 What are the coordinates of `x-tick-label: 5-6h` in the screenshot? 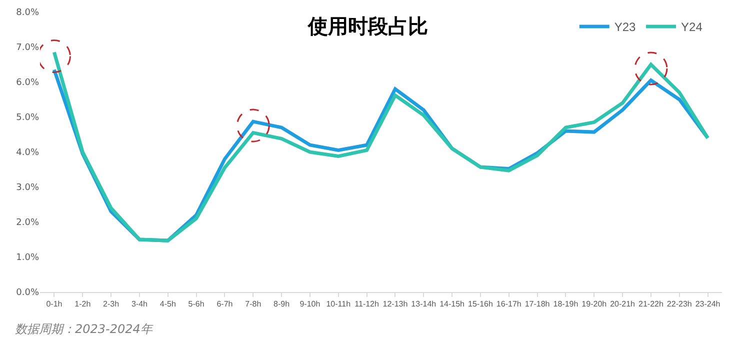 It's located at (196, 304).